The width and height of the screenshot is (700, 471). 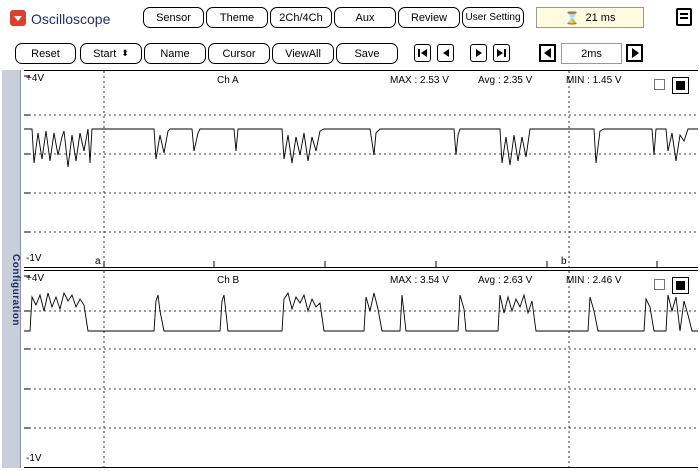 What do you see at coordinates (422, 53) in the screenshot?
I see `skip-start-icon` at bounding box center [422, 53].